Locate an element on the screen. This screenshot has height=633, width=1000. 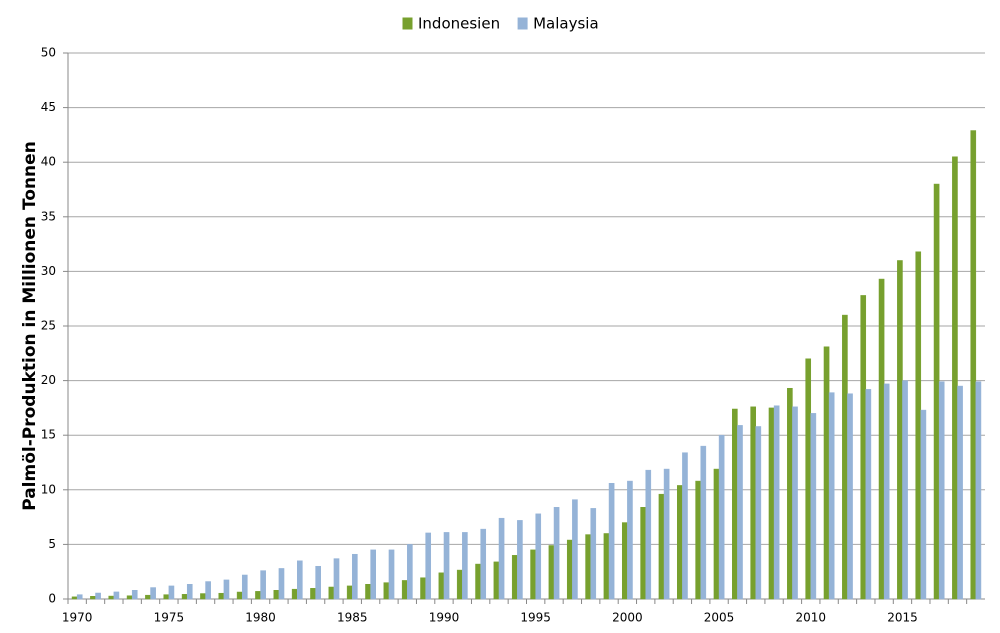
legend-swatch is located at coordinates (407, 23).